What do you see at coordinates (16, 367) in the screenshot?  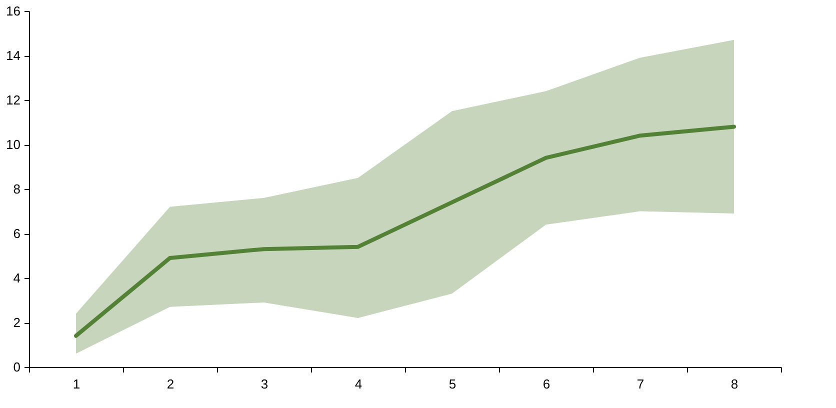 I see `y-tick-label: 0` at bounding box center [16, 367].